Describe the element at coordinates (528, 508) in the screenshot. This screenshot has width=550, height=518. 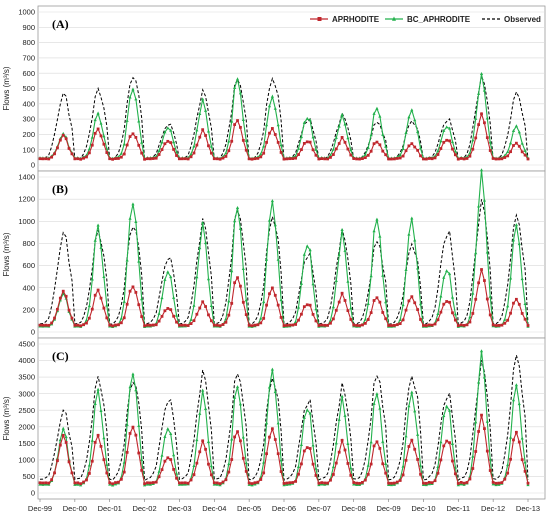
I see `x-tick-label: Dec-13` at that location.